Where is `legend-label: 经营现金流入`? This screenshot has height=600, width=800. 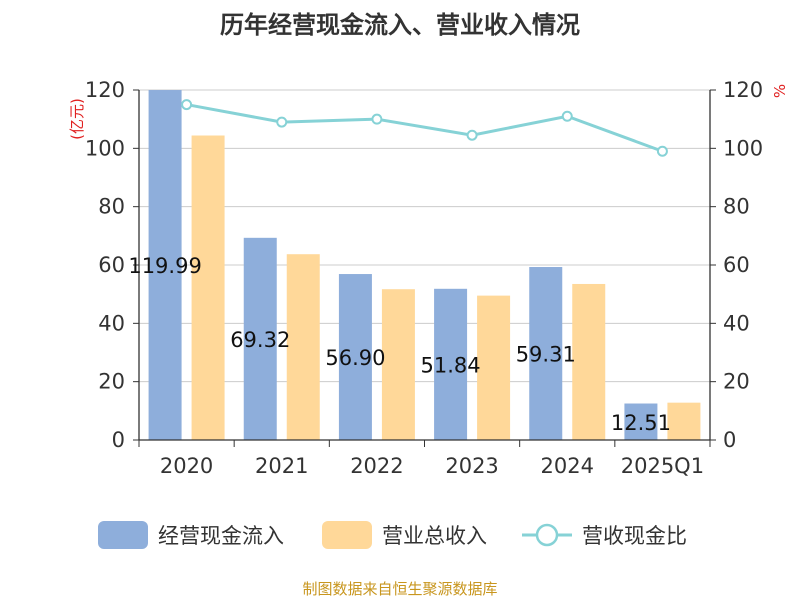
legend-label: 经营现金流入 is located at coordinates (221, 536).